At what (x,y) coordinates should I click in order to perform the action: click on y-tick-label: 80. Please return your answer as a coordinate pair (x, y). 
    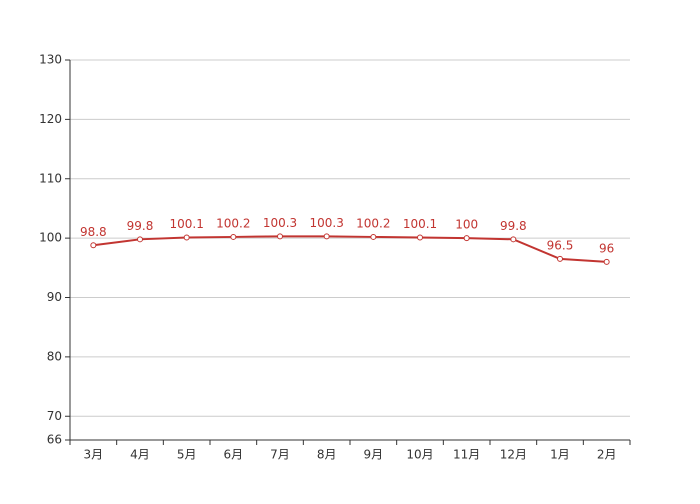
    Looking at the image, I should click on (54, 356).